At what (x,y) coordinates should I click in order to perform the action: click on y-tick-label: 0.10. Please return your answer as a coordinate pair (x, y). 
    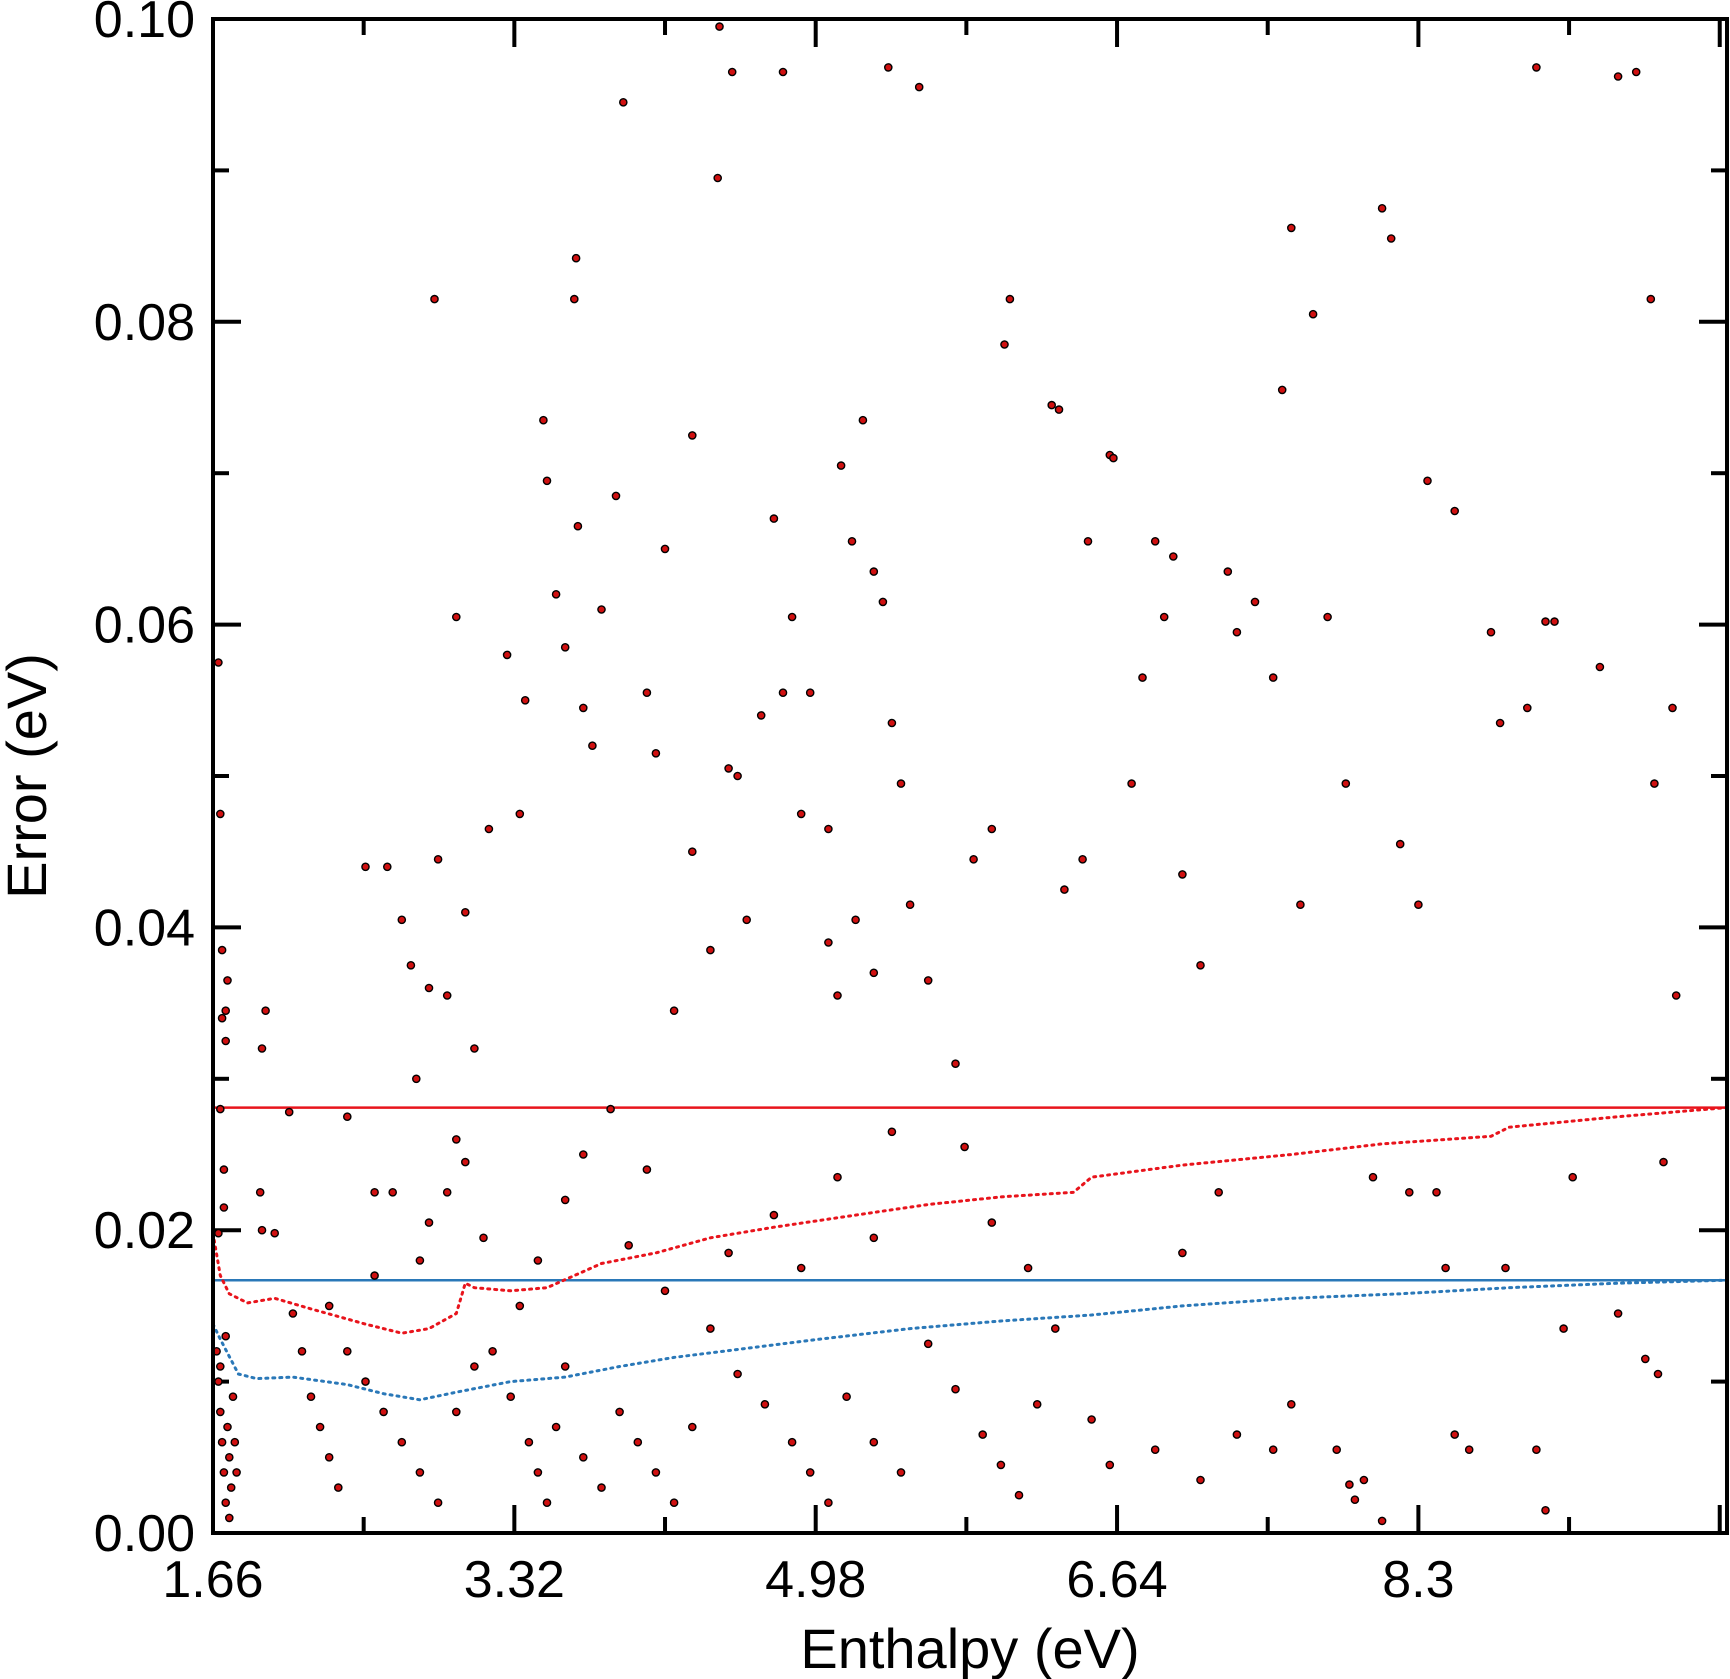
    Looking at the image, I should click on (144, 24).